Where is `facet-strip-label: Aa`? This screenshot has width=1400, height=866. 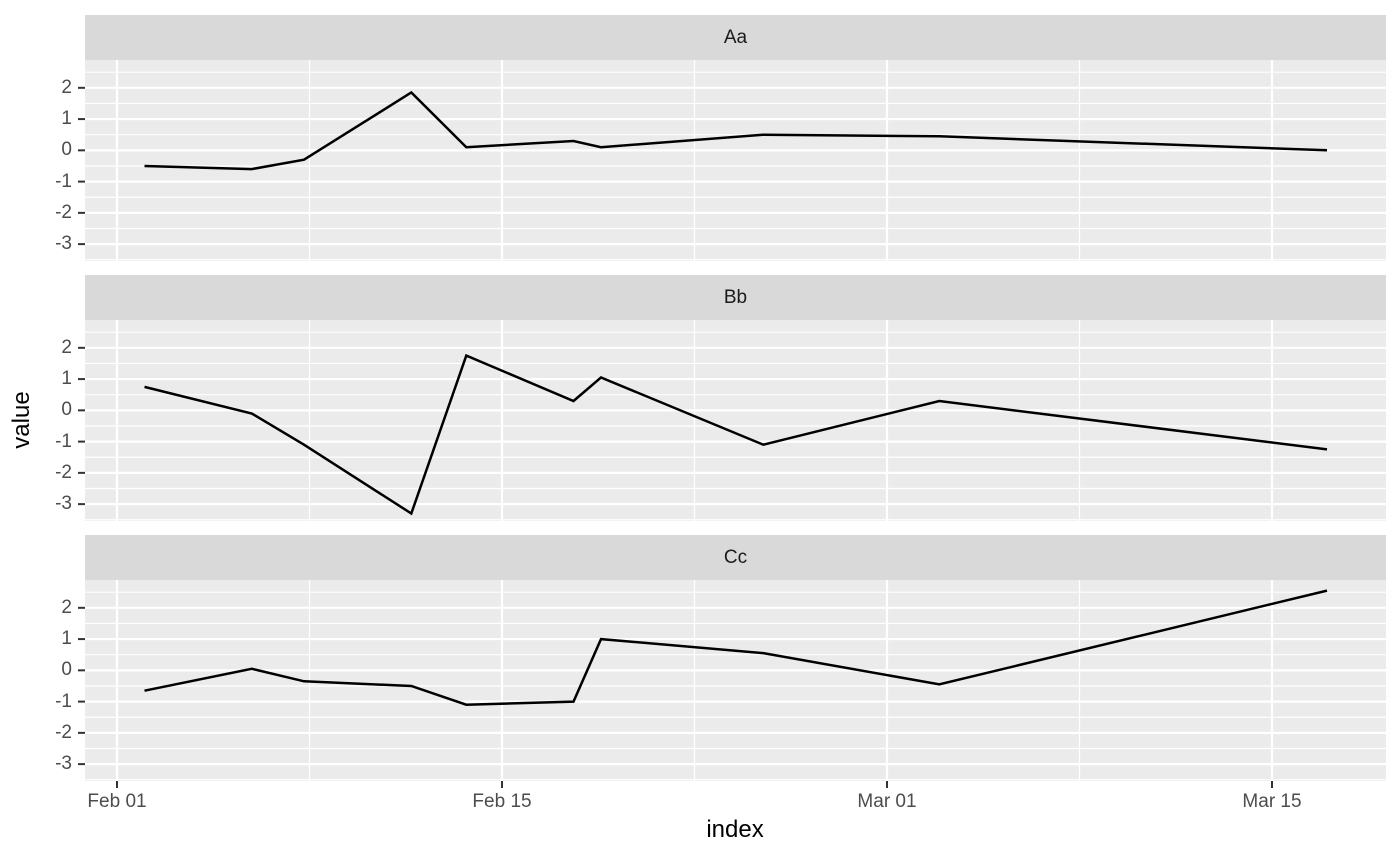
facet-strip-label: Aa is located at coordinates (735, 37).